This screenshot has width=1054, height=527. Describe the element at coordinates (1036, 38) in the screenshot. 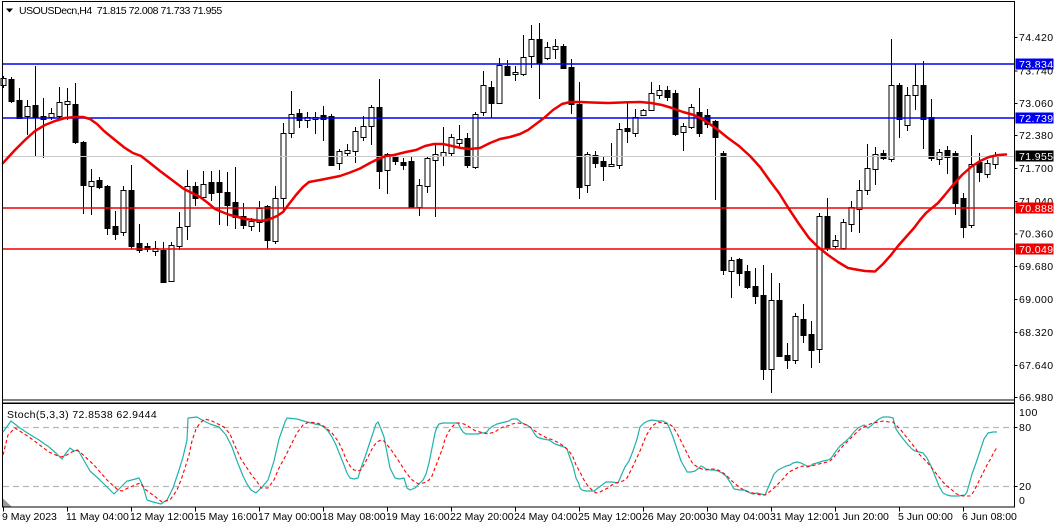

I see `svg-text: 74.420` at that location.